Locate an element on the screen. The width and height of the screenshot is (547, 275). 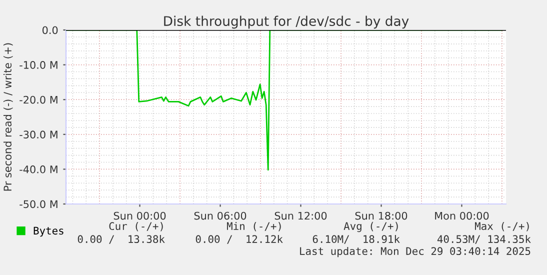
x-tick-label: Sun 18:00 is located at coordinates (381, 216).